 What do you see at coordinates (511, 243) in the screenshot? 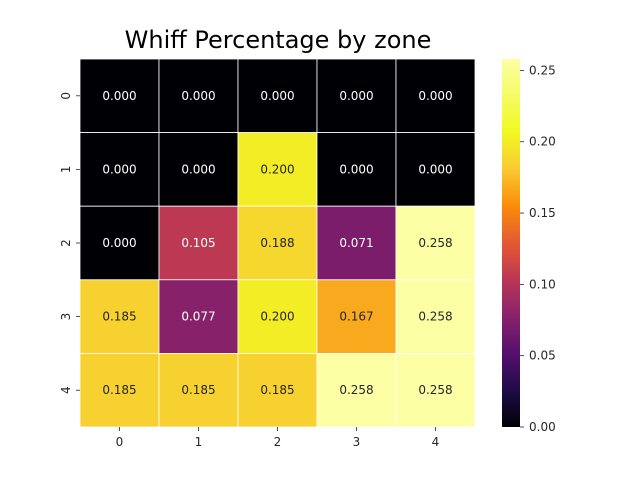
I see `colorbar-gradient` at bounding box center [511, 243].